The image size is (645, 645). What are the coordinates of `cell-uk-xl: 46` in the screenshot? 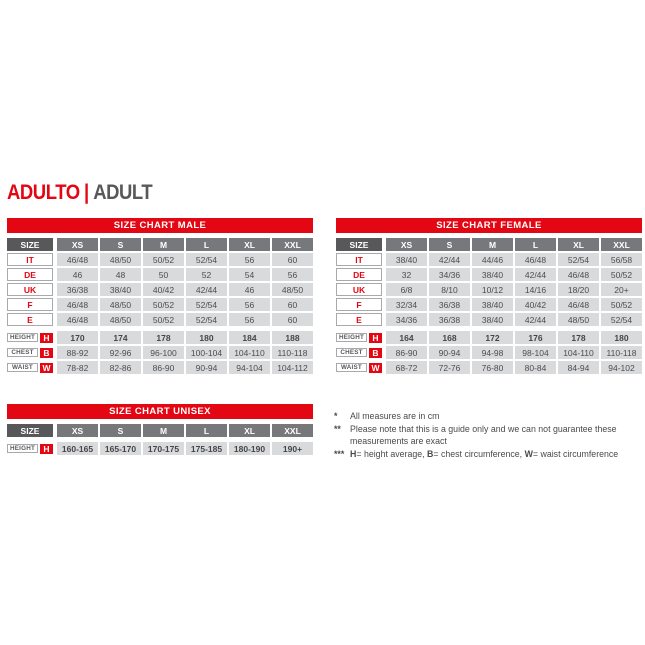 It's located at (249, 289).